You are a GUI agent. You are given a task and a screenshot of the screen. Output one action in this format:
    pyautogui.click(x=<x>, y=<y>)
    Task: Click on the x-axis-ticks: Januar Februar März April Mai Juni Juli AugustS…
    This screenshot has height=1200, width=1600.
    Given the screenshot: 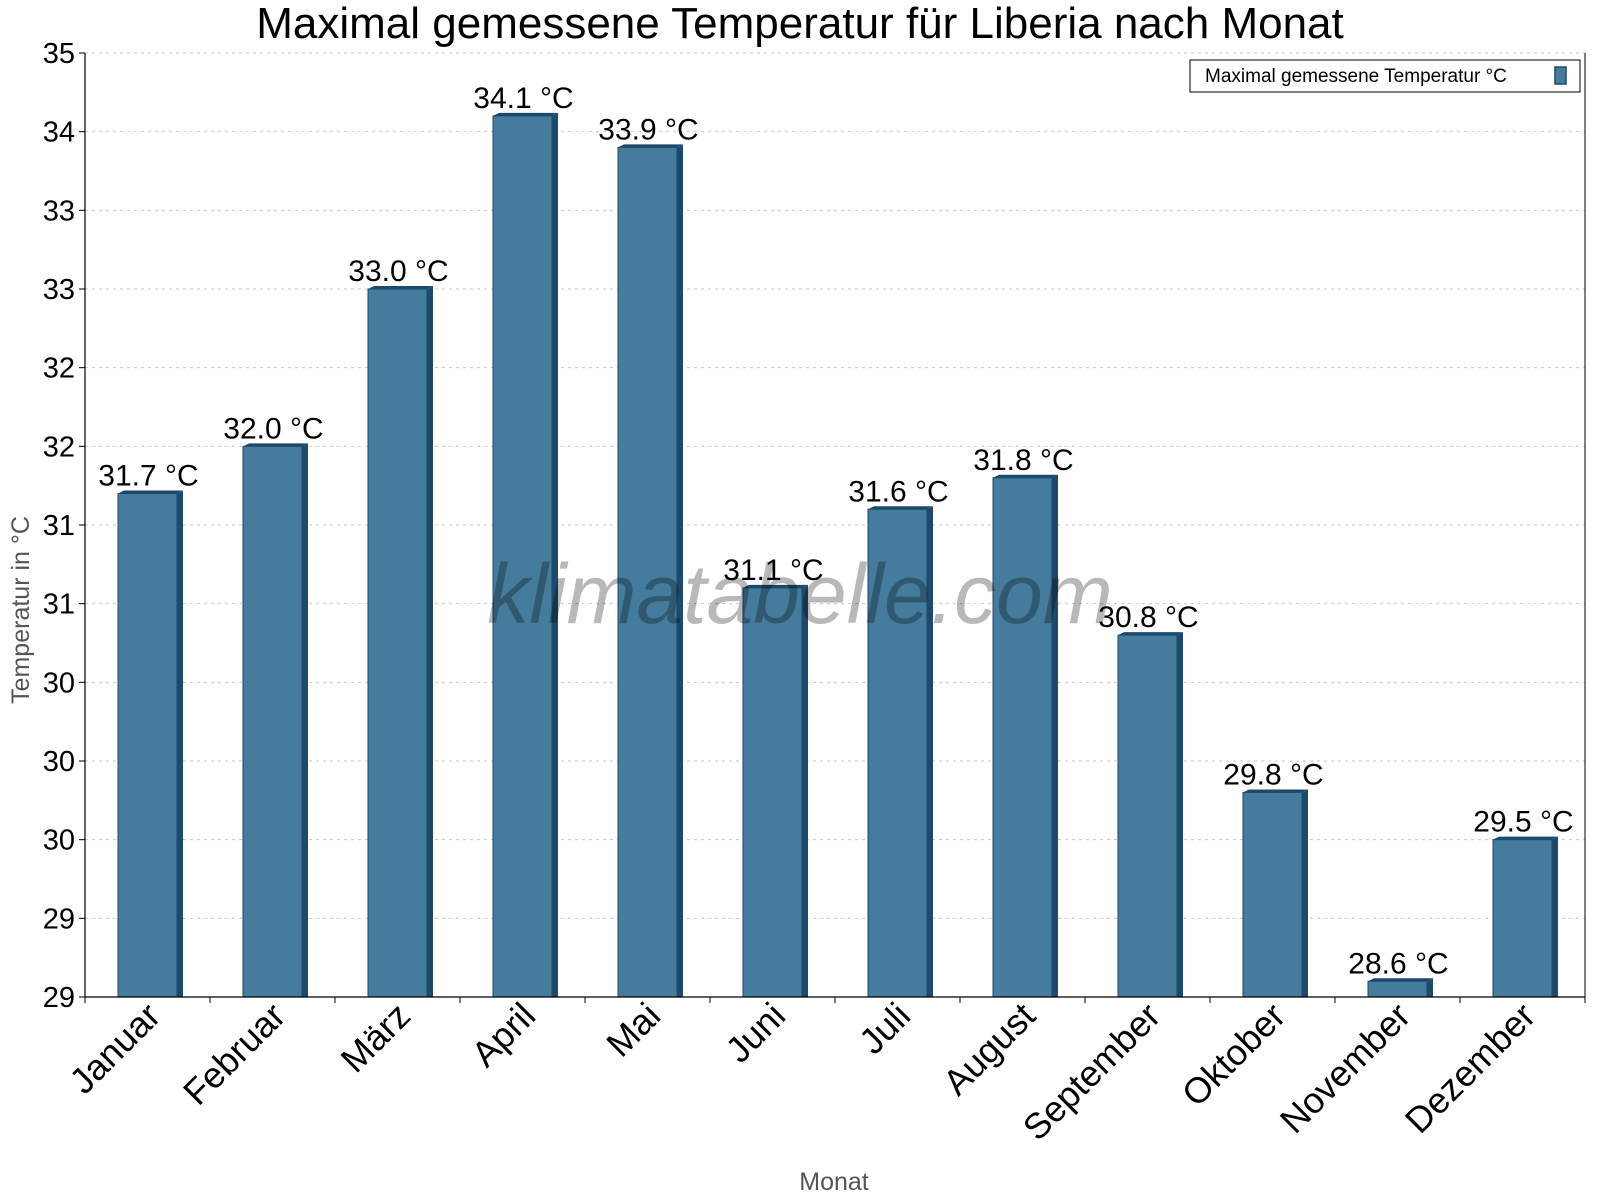 What is the action you would take?
    pyautogui.click(x=823, y=1072)
    